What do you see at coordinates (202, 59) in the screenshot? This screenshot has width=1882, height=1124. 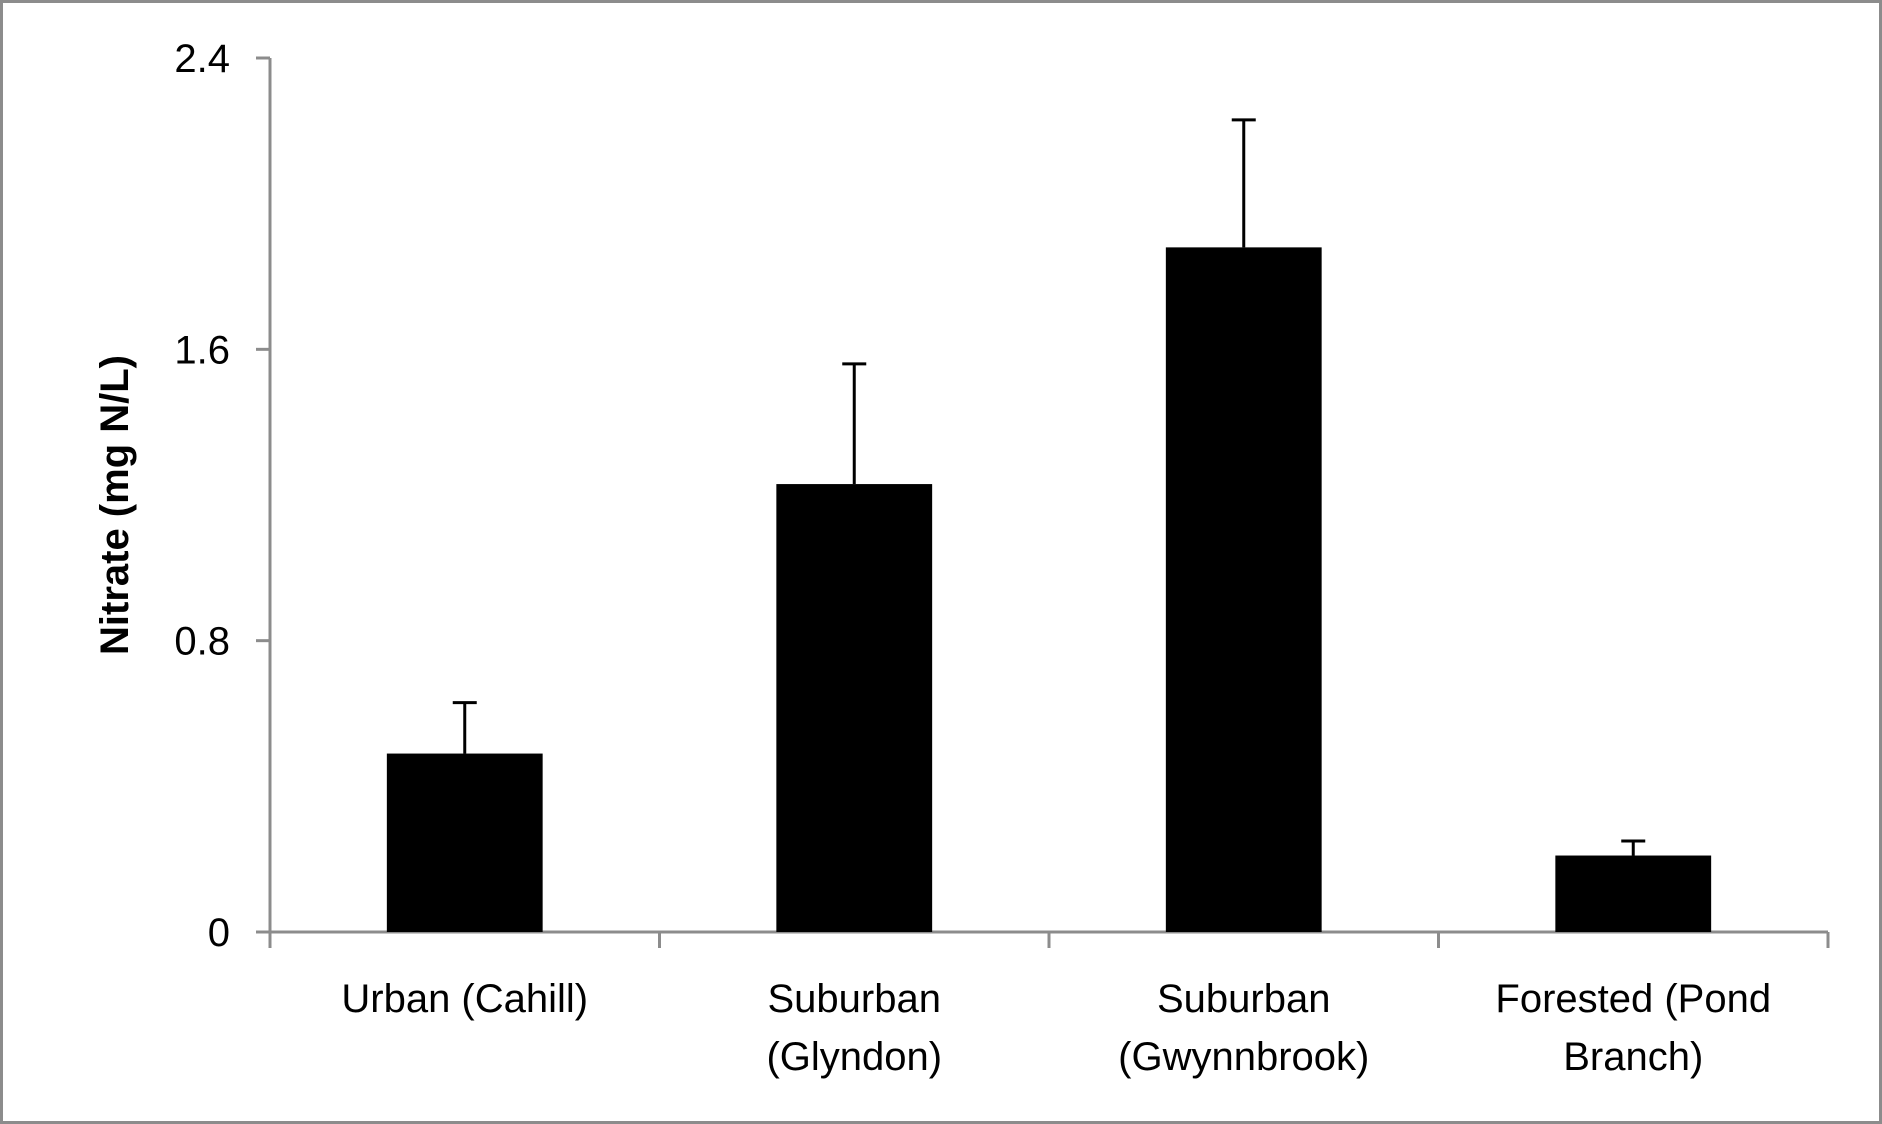 I see `y-tick-label: 2.4` at bounding box center [202, 59].